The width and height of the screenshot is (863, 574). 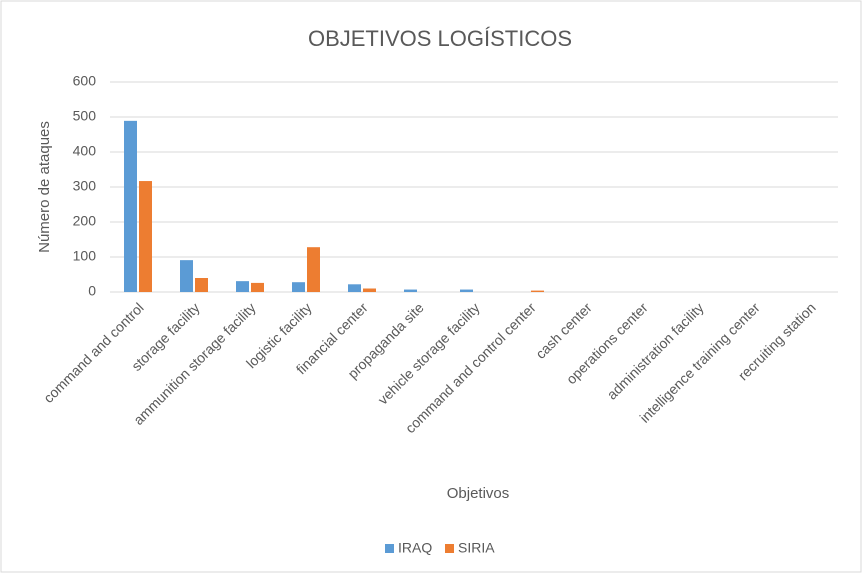 I want to click on y-tick-label: 300, so click(x=85, y=186).